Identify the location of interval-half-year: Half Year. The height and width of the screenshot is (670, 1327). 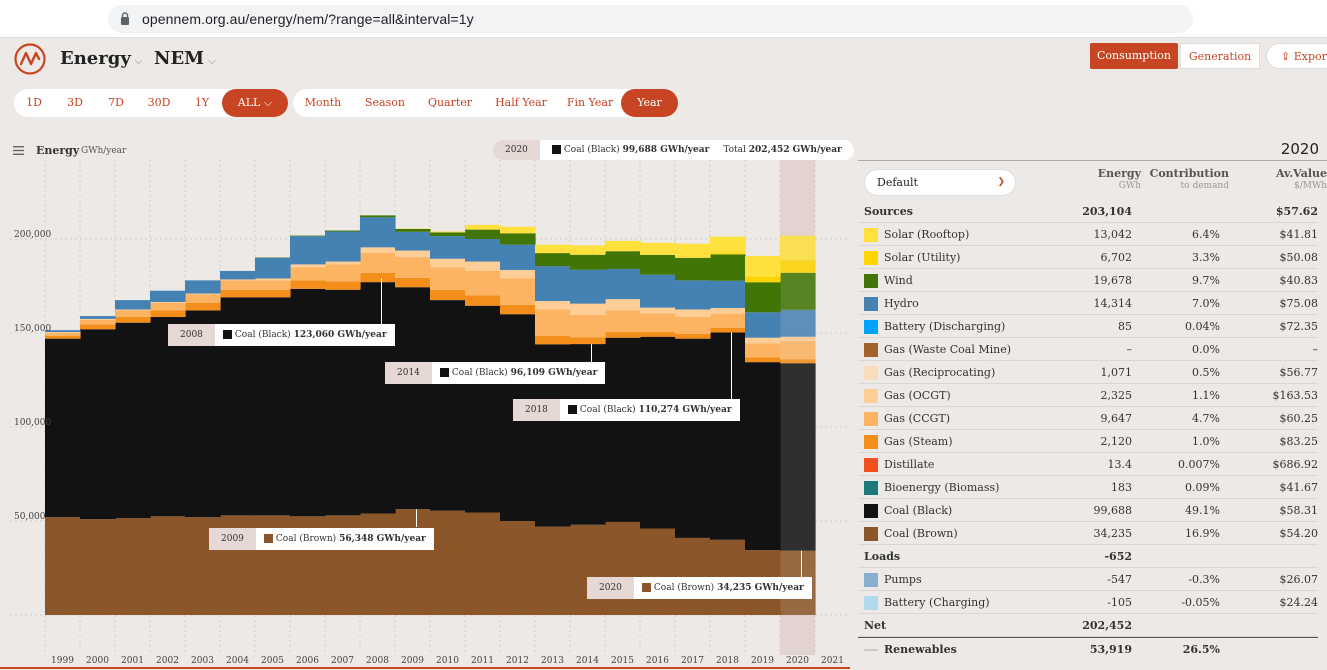
(521, 102).